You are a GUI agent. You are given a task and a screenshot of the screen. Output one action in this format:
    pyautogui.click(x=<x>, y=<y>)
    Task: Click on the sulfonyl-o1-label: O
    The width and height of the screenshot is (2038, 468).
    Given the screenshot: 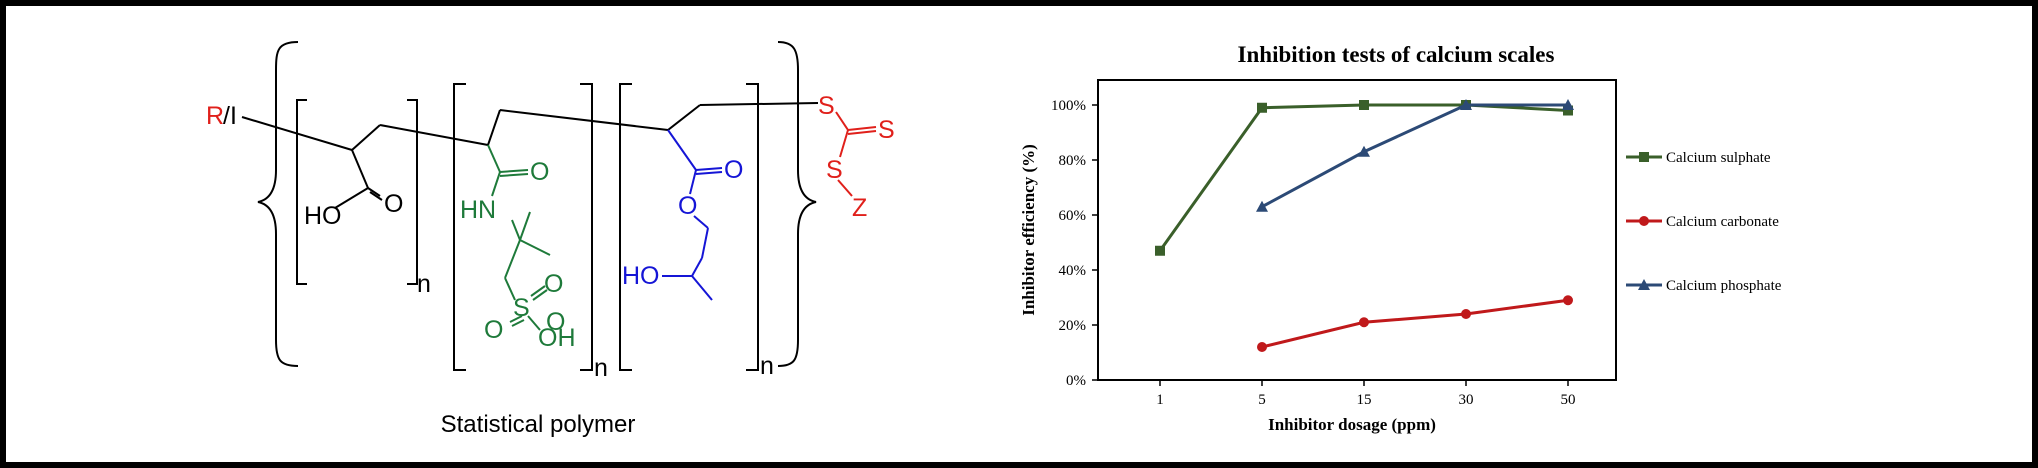 What is the action you would take?
    pyautogui.click(x=553, y=284)
    